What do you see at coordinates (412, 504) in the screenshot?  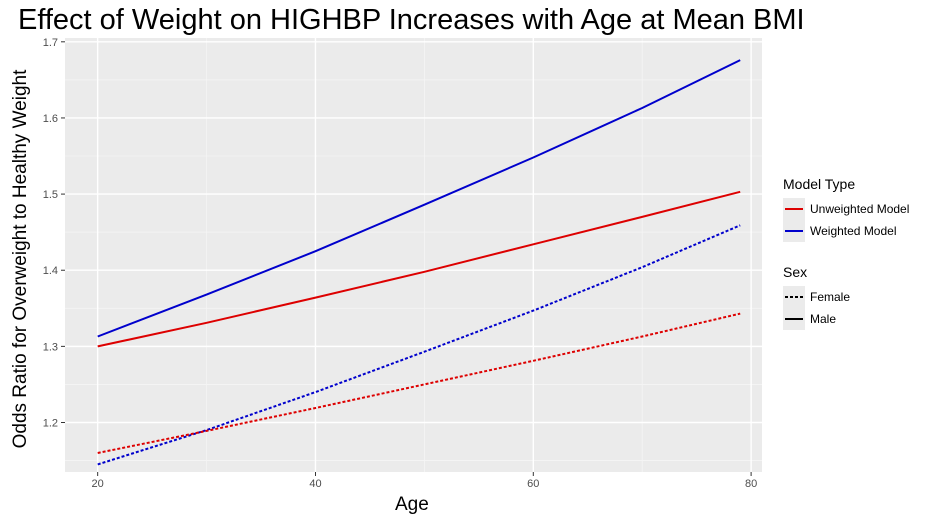 I see `x-axis-label: Age` at bounding box center [412, 504].